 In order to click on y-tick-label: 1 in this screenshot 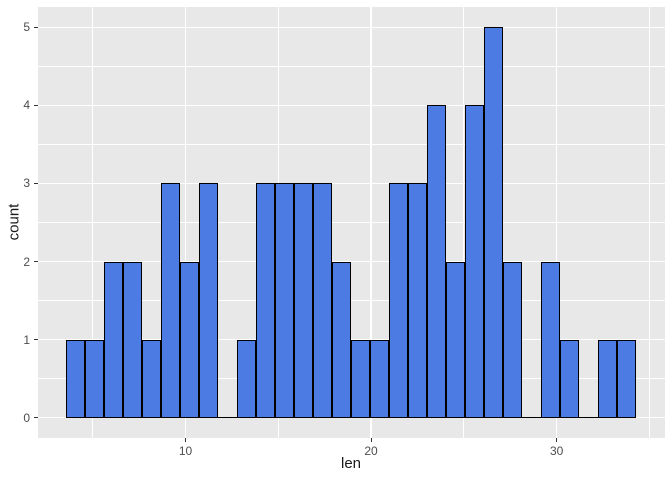, I will do `click(26, 339)`.